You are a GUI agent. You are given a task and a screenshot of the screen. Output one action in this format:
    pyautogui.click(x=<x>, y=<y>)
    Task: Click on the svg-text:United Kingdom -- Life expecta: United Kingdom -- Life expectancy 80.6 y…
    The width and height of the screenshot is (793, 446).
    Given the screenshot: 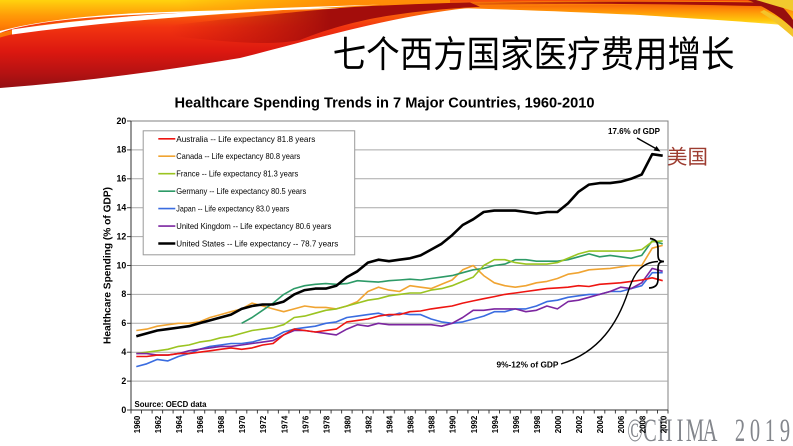 What is the action you would take?
    pyautogui.click(x=253, y=226)
    